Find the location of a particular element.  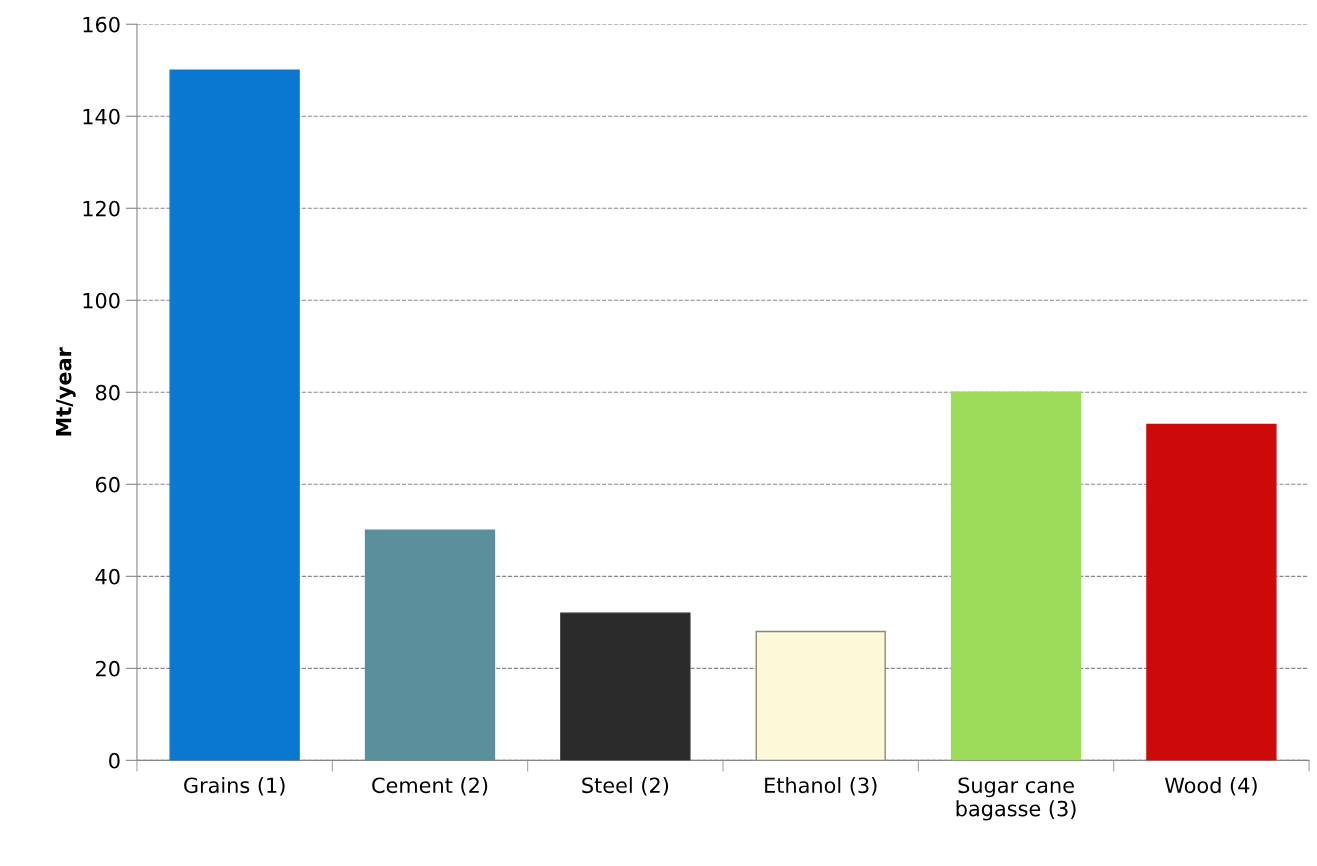

x-tick-label: Steel (2) is located at coordinates (625, 786).